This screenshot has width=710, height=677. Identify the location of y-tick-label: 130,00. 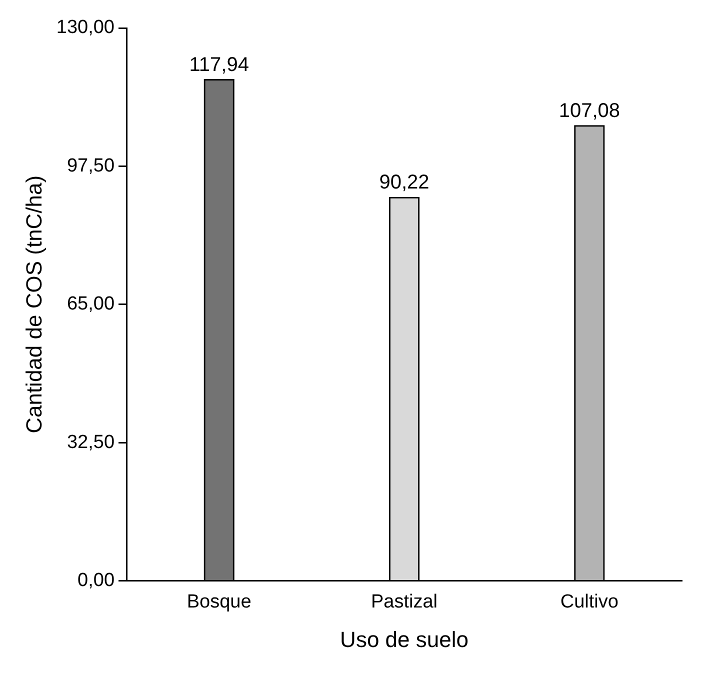
(85, 27).